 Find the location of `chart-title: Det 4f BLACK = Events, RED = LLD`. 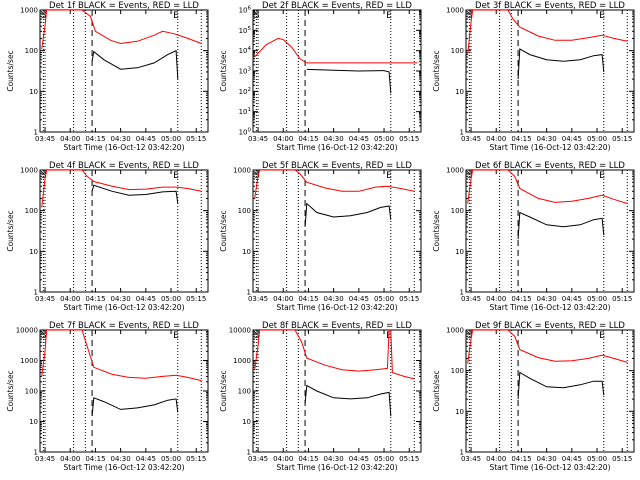

chart-title: Det 4f BLACK = Events, RED = LLD is located at coordinates (124, 166).